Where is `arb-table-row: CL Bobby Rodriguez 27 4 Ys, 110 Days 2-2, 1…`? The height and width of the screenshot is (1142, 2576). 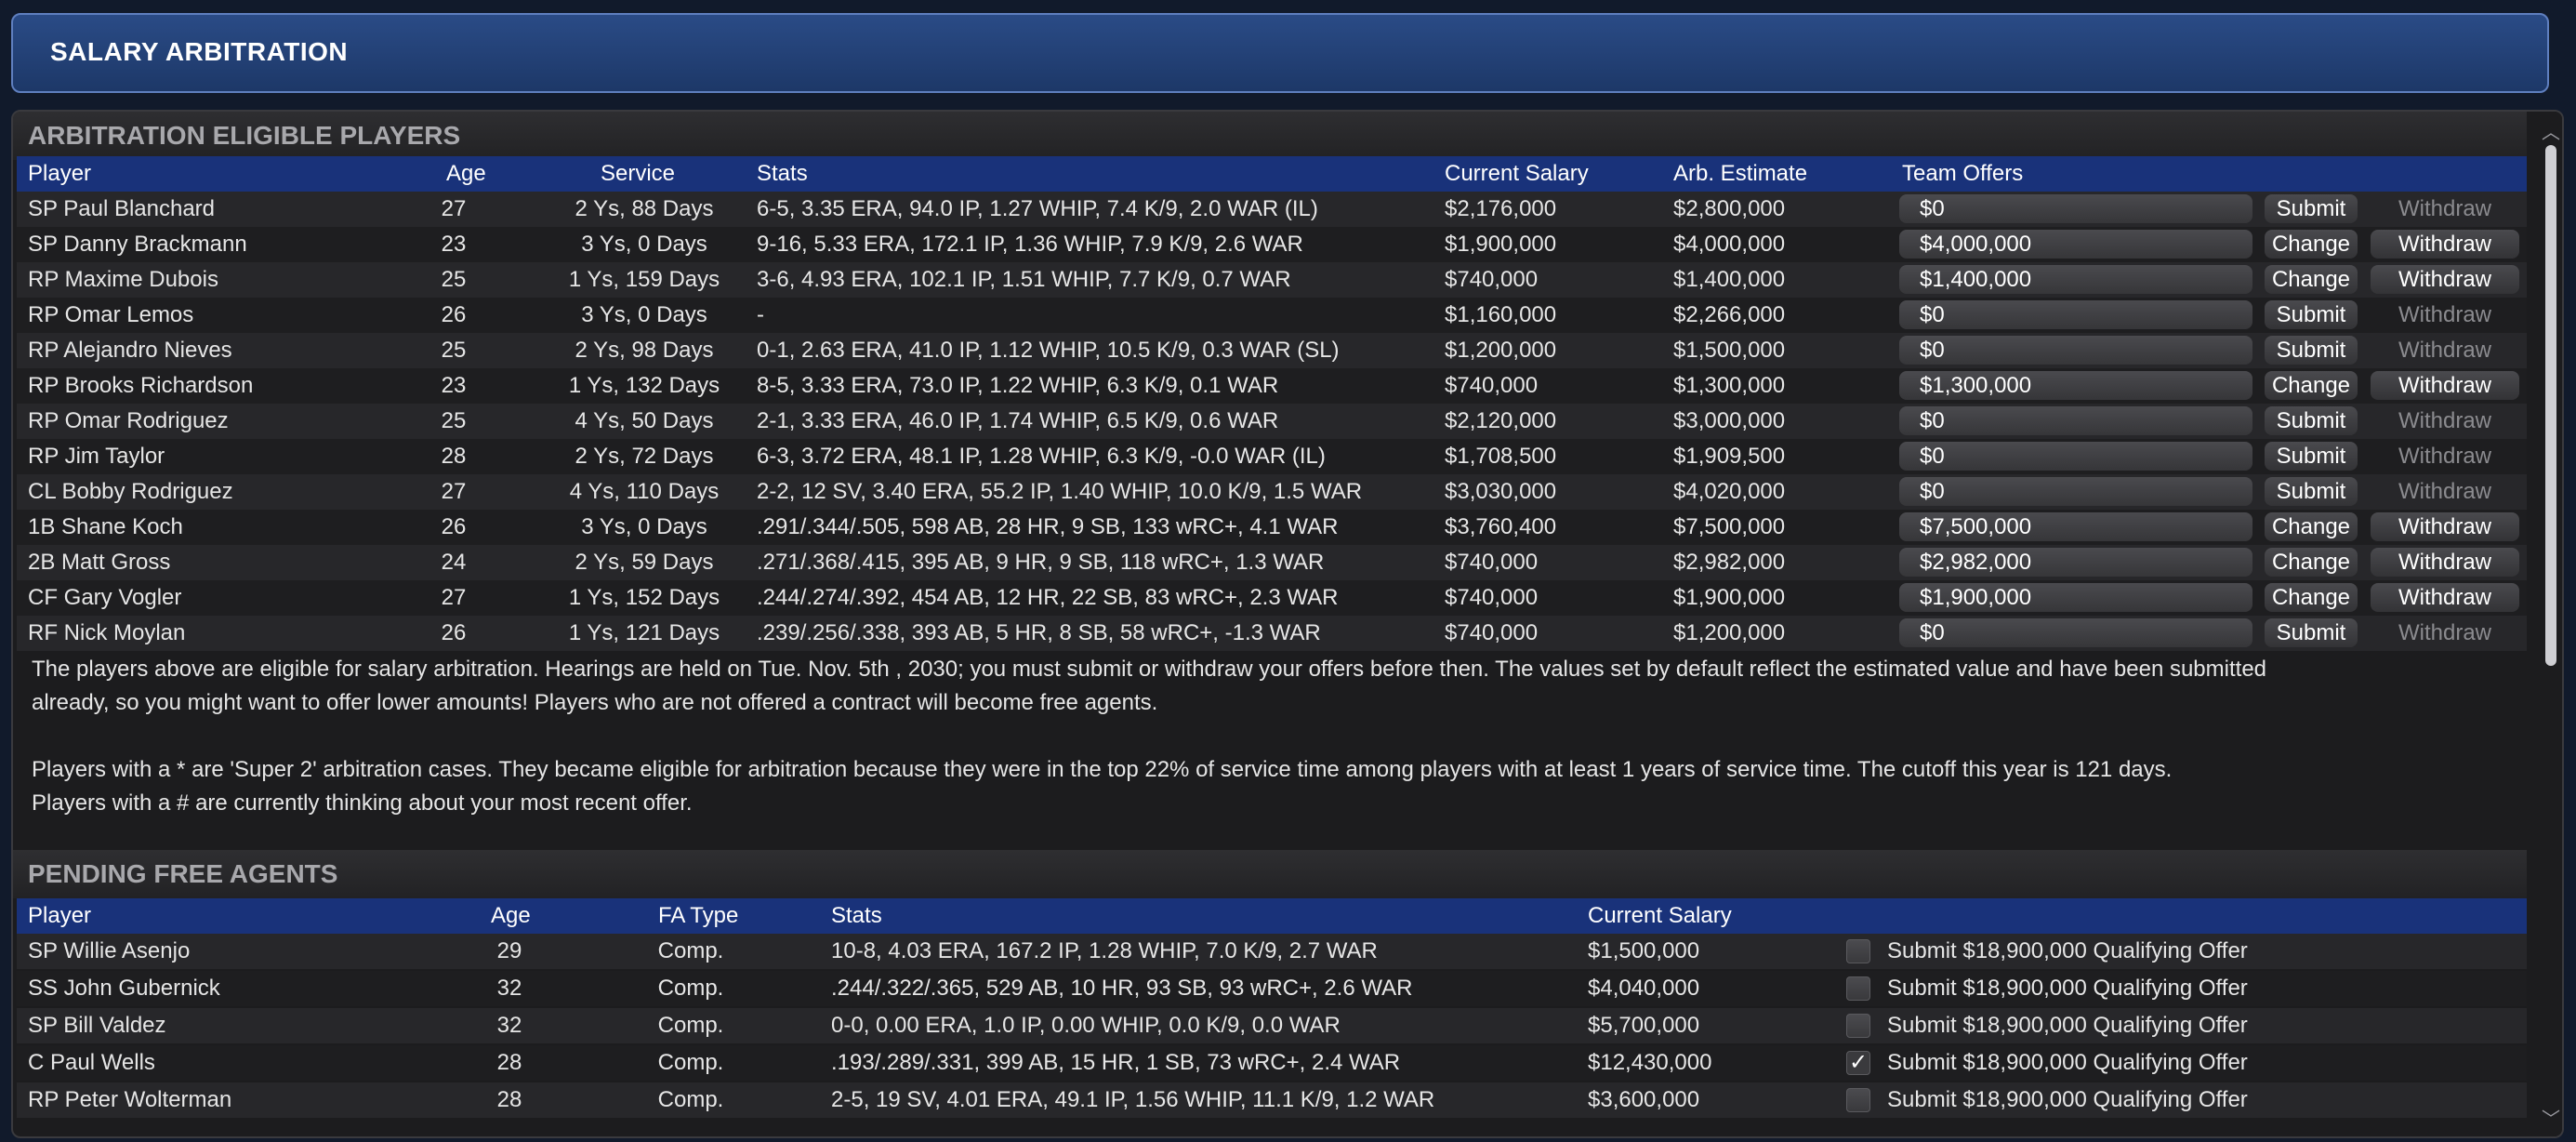 arb-table-row: CL Bobby Rodriguez 27 4 Ys, 110 Days 2-2, 1… is located at coordinates (1272, 492).